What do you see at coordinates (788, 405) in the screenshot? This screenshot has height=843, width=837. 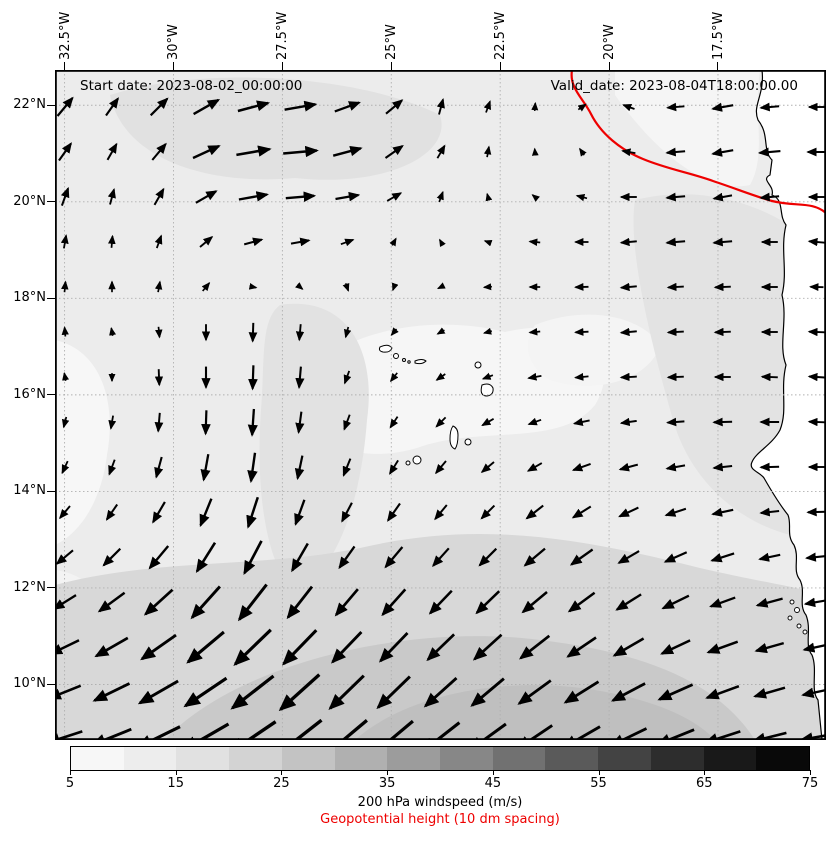 I see `west-africa-coastline` at bounding box center [788, 405].